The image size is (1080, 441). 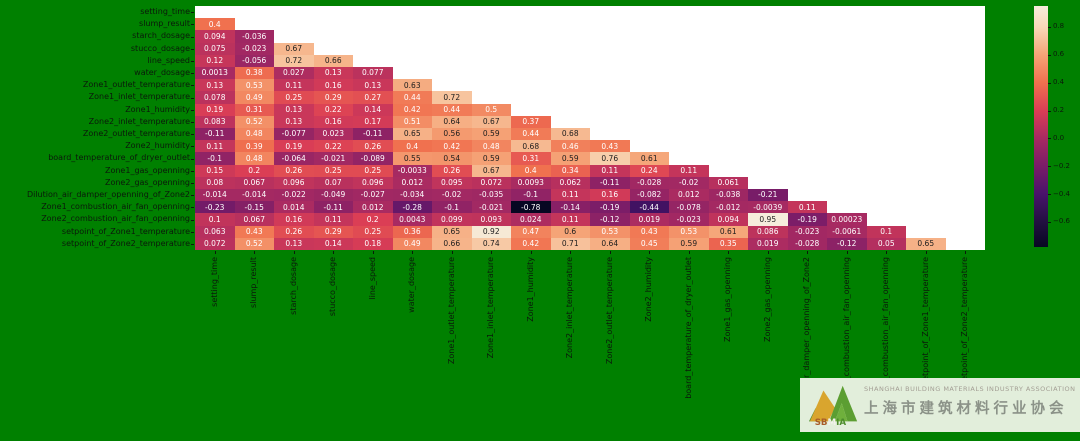 I want to click on col-label: Zone2_gas_openning, so click(x=767, y=300).